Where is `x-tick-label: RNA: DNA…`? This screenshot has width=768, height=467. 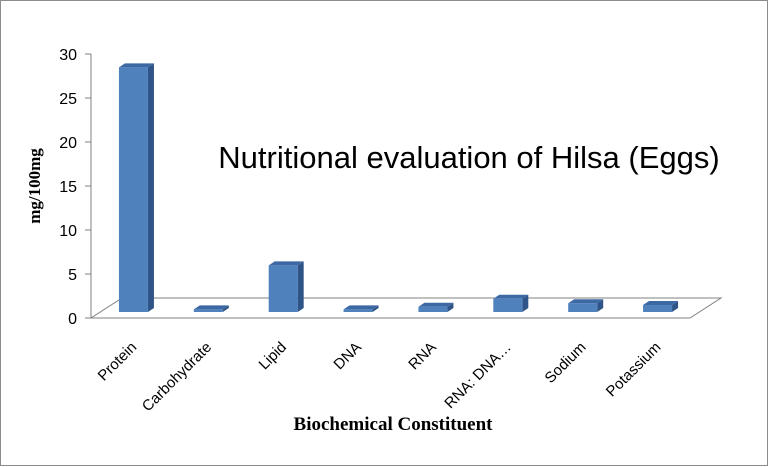
x-tick-label: RNA: DNA… is located at coordinates (477, 375).